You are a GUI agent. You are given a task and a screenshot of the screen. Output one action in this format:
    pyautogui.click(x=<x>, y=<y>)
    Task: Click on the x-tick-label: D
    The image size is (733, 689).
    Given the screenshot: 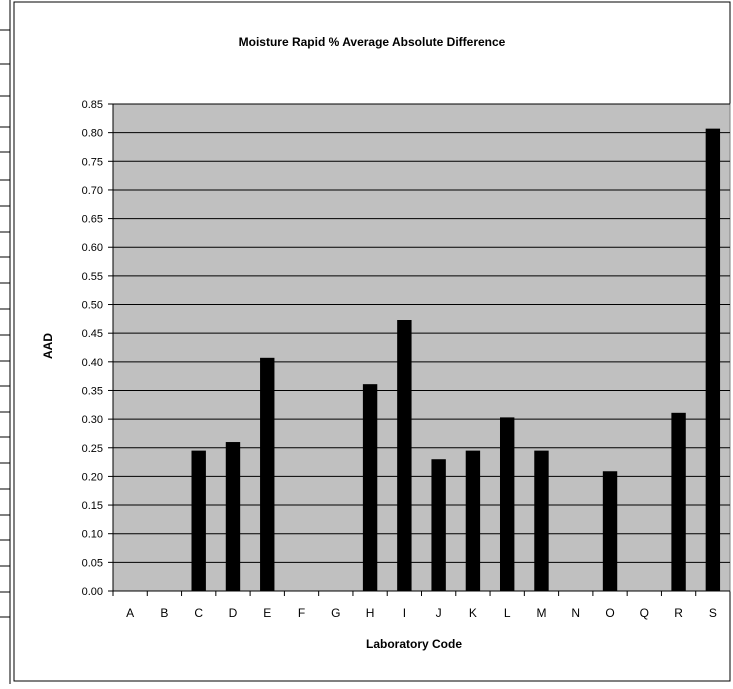 What is the action you would take?
    pyautogui.click(x=233, y=613)
    